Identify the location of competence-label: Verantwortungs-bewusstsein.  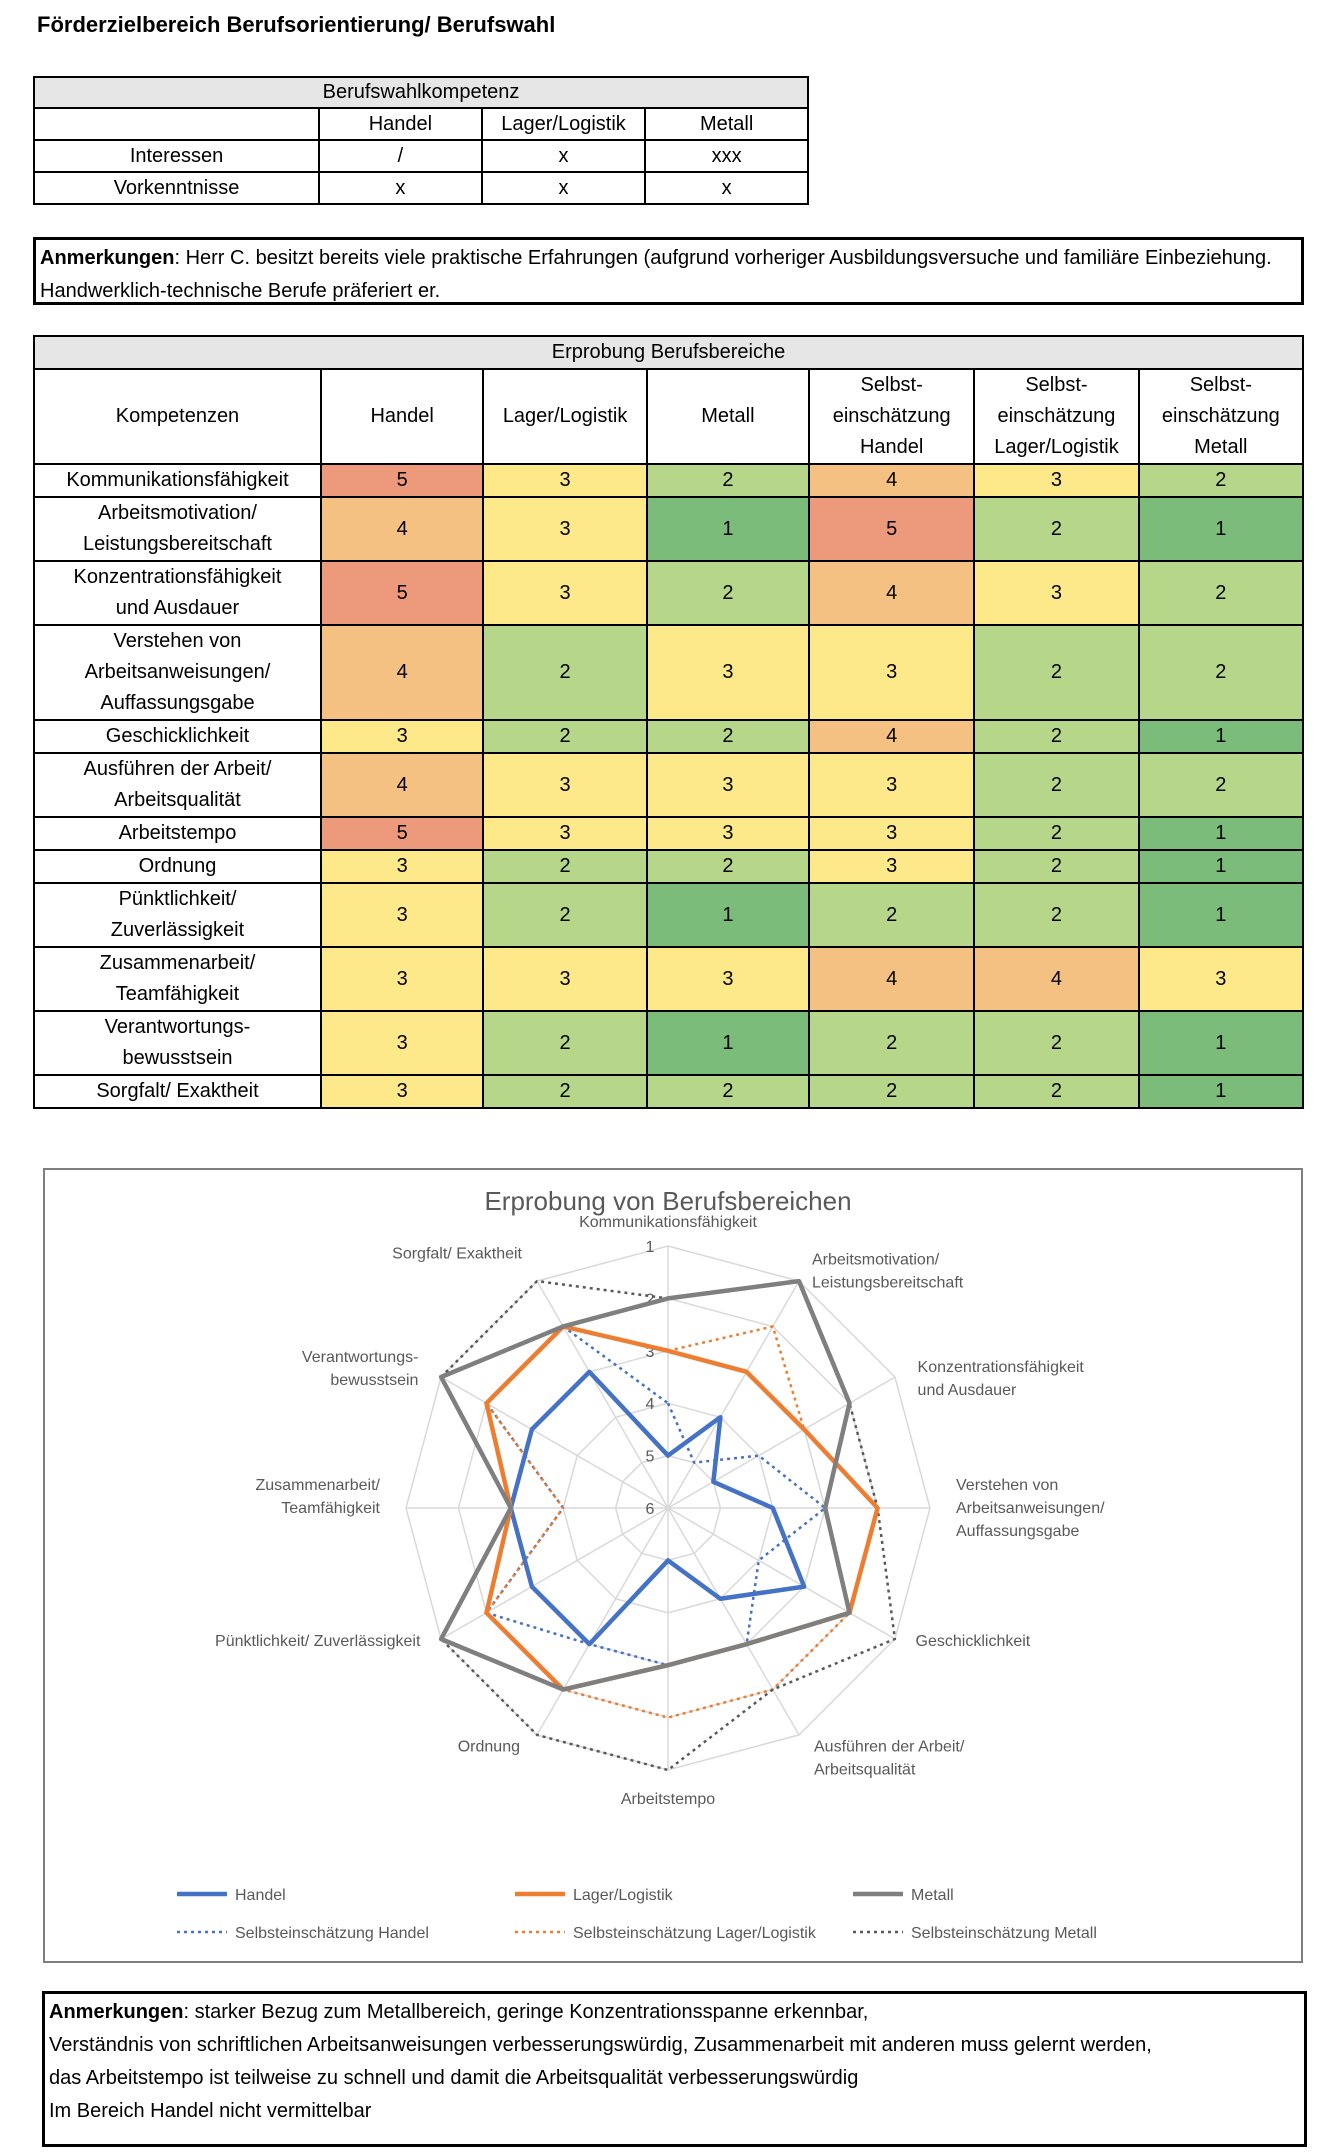
(177, 1043).